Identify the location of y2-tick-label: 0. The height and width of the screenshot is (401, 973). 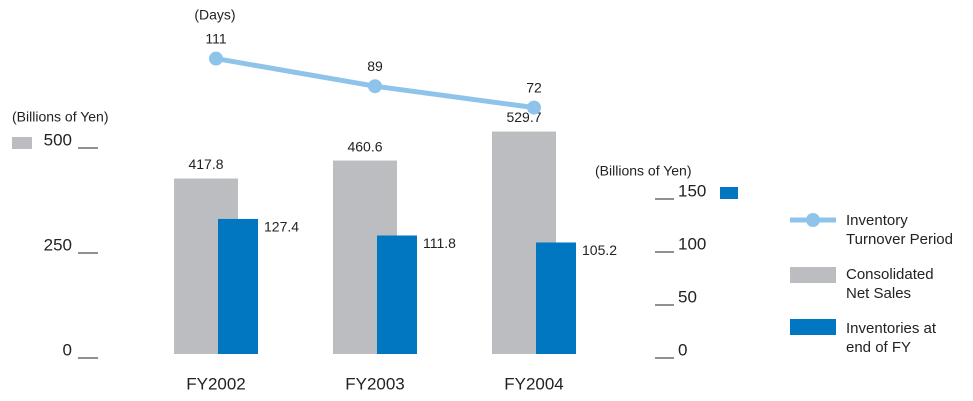
(682, 349).